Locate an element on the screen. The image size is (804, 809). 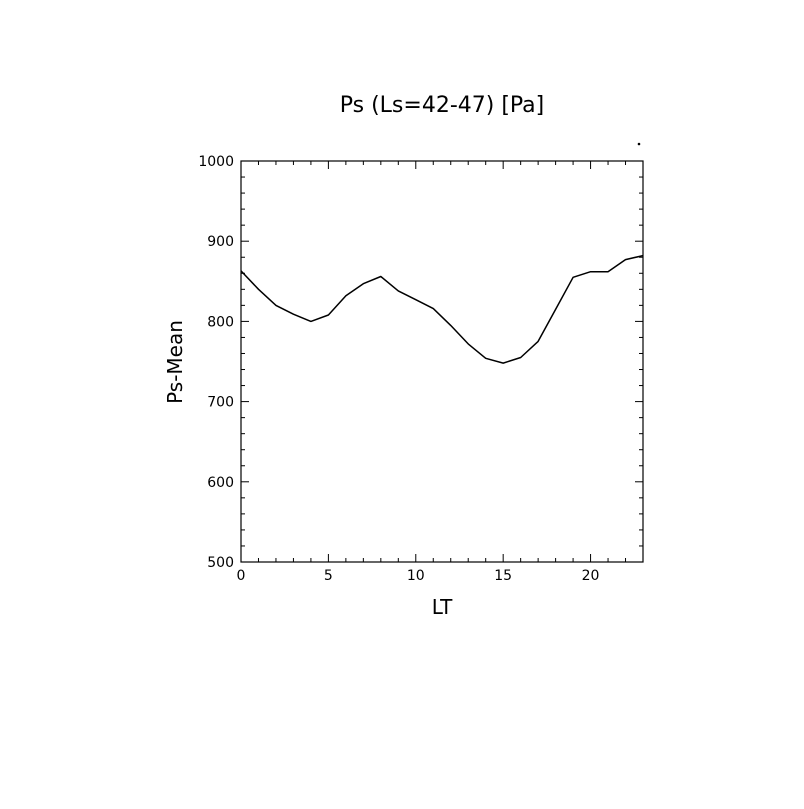
corner-dot-mark is located at coordinates (639, 144).